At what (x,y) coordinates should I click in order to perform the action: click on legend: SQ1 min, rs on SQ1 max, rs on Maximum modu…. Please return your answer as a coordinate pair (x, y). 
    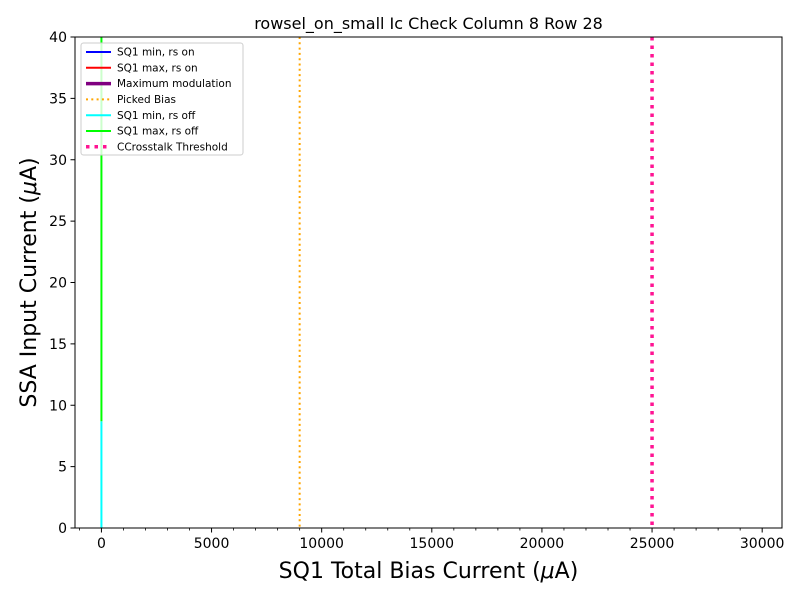
    Looking at the image, I should click on (162, 99).